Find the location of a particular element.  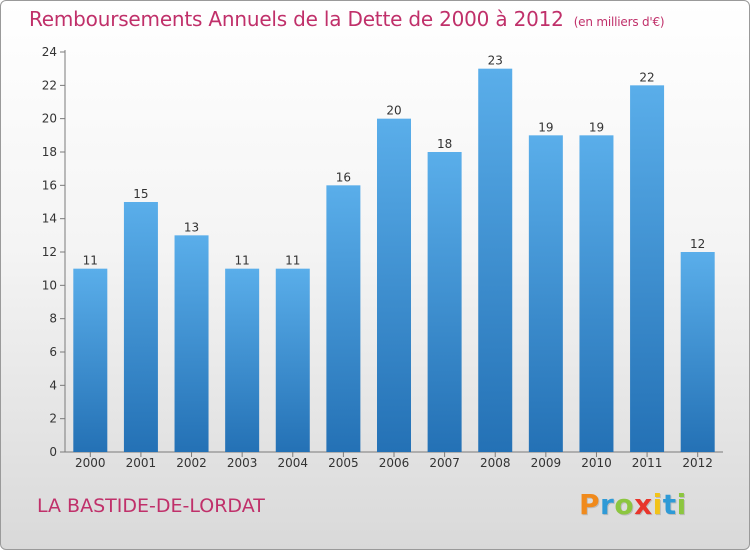

logo-letter: r is located at coordinates (607, 504).